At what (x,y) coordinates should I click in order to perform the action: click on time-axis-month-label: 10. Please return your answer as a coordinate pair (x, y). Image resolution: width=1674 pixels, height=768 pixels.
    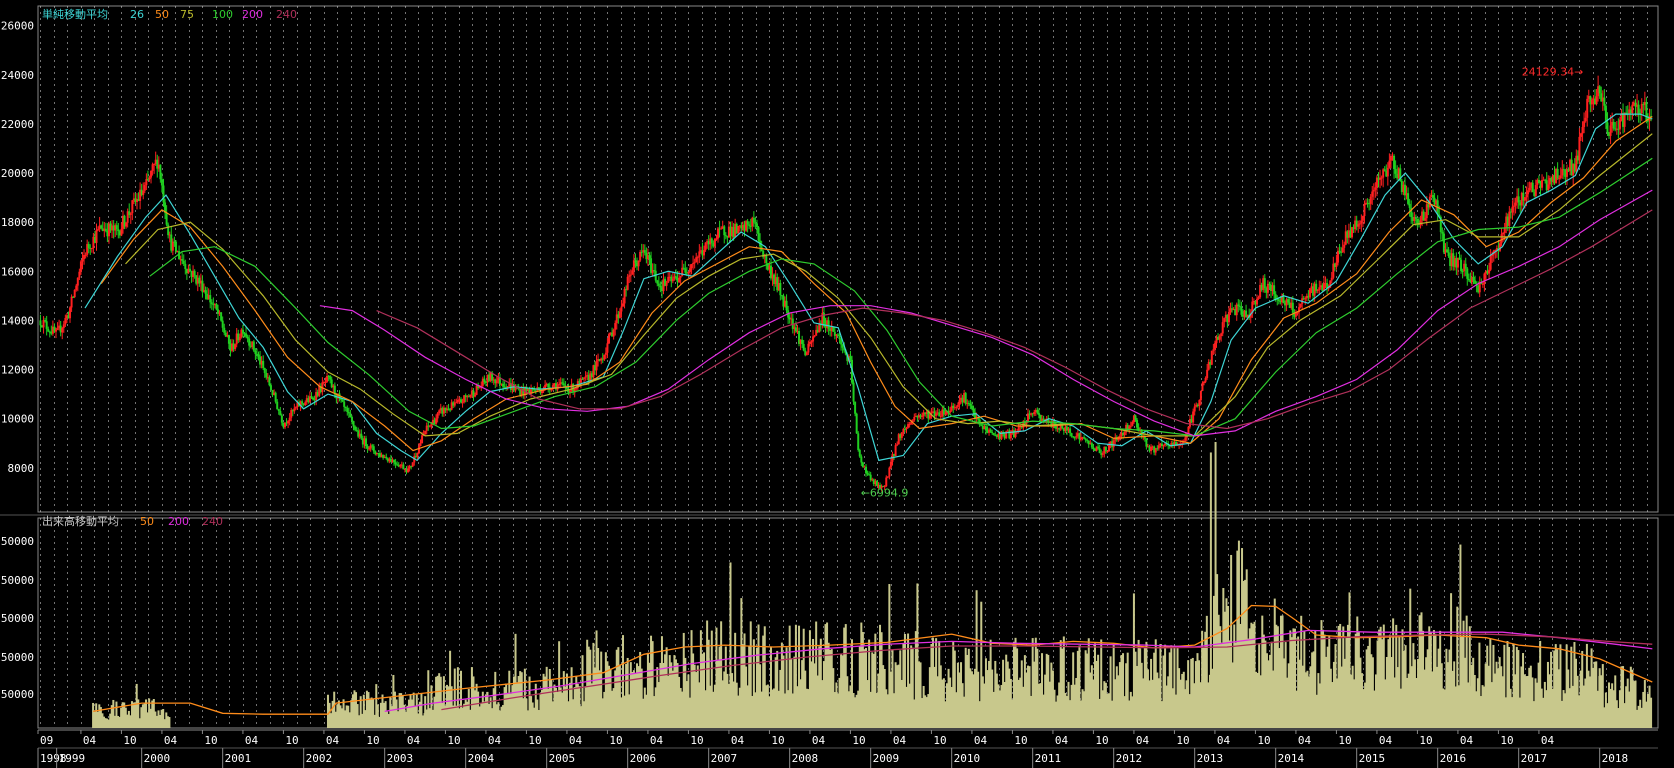
    Looking at the image, I should click on (1020, 740).